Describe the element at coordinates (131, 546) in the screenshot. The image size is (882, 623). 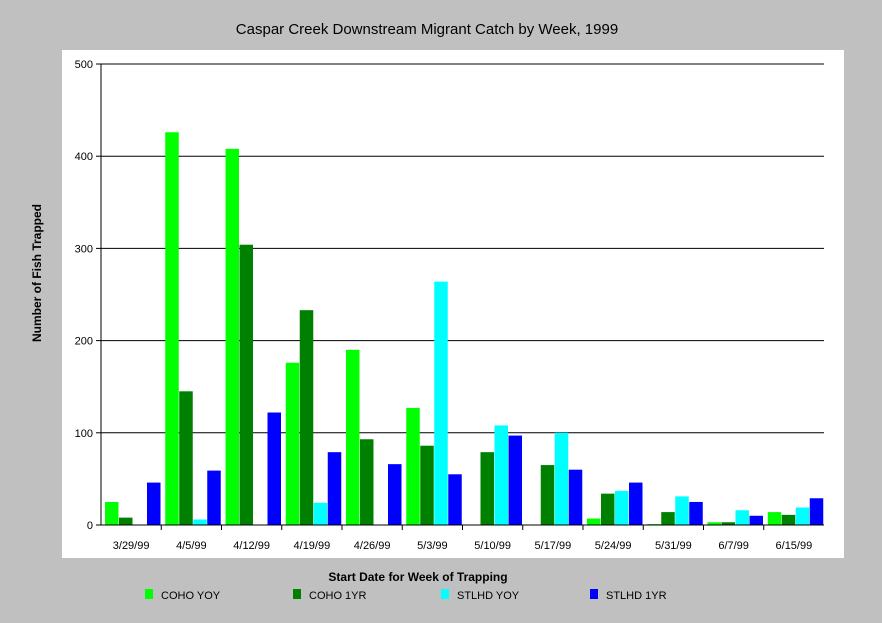
I see `x-tick-label: 3/29/99` at that location.